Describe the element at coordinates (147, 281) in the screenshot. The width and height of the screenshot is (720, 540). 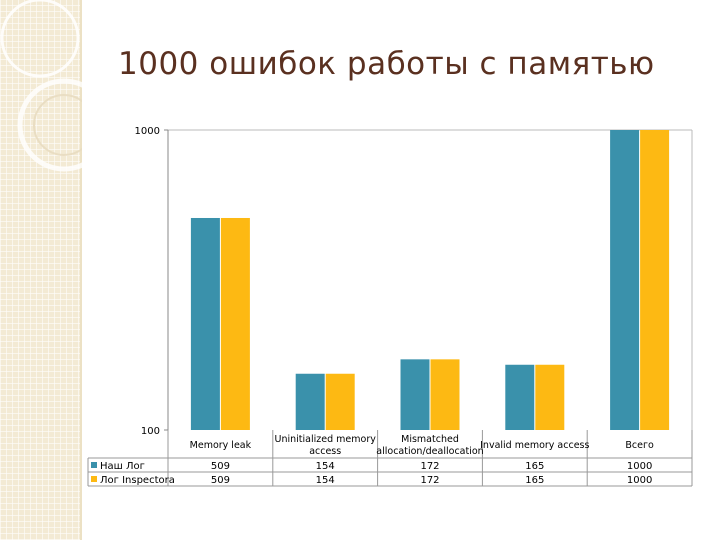
I see `y-axis-tick-labels: 100 1000` at that location.